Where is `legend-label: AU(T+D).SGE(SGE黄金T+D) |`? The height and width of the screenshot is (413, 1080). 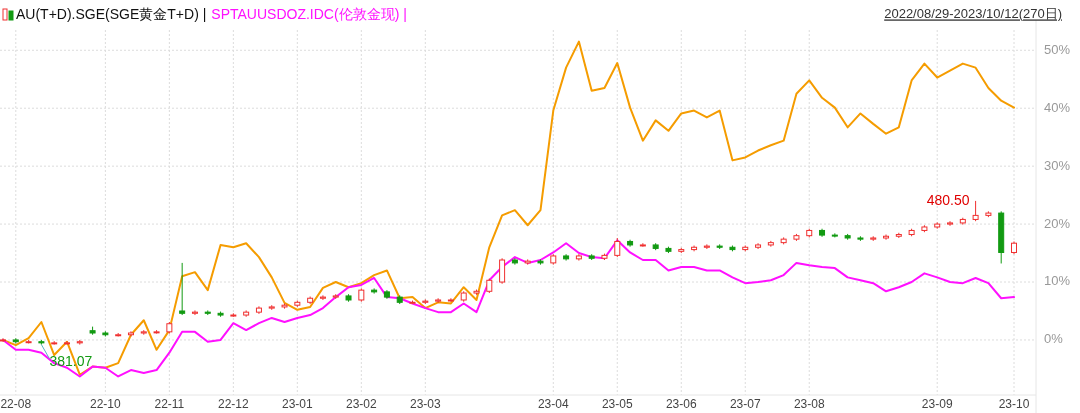 legend-label: AU(T+D).SGE(SGE黄金T+D) | is located at coordinates (111, 13).